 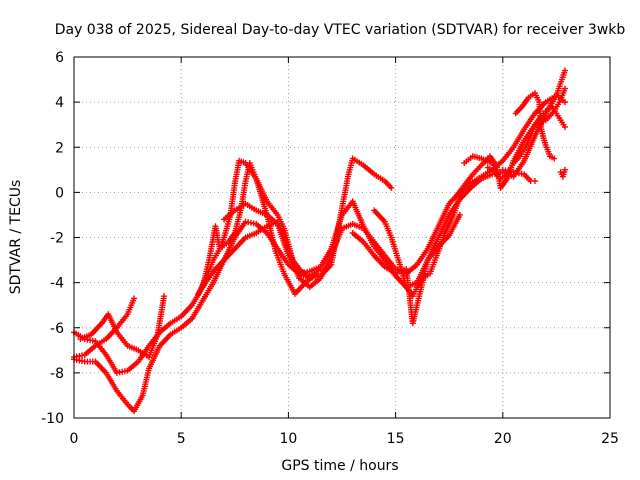 What do you see at coordinates (57, 284) in the screenshot?
I see `y-tick-label: -4` at bounding box center [57, 284].